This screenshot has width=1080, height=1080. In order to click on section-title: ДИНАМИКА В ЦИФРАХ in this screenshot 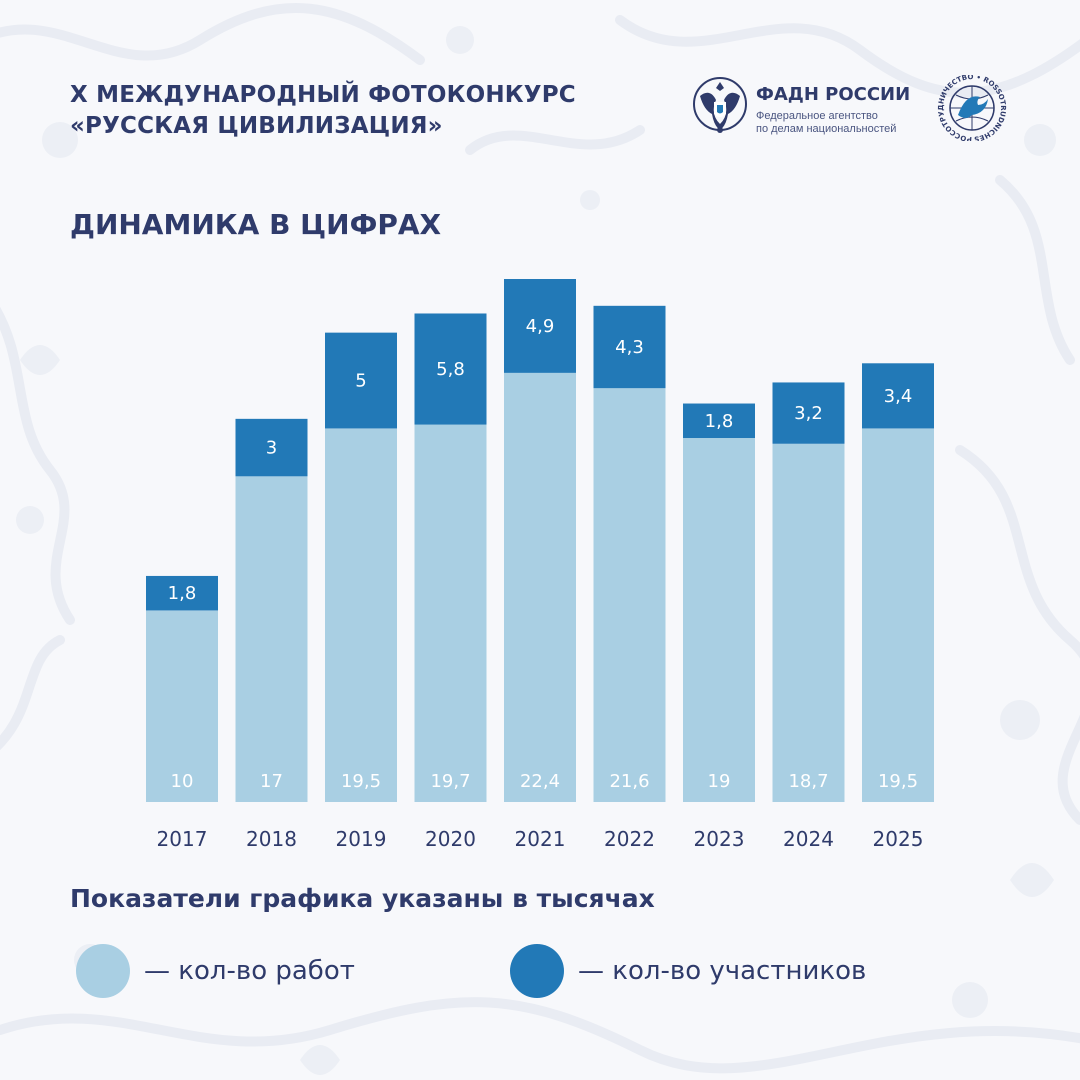, I will do `click(256, 224)`.